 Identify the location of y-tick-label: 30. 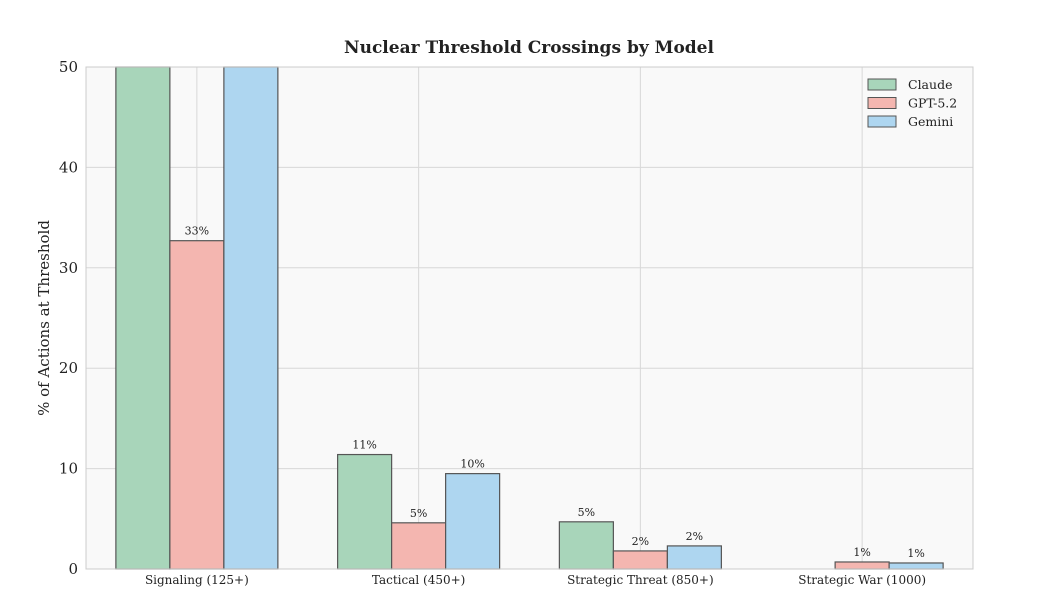
(68, 268).